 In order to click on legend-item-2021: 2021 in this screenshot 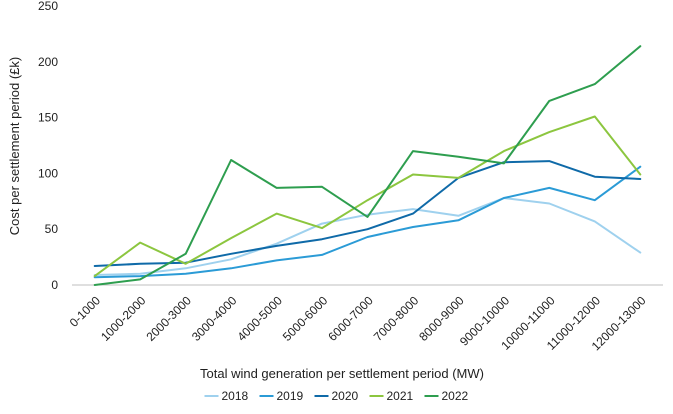, I will do `click(391, 396)`.